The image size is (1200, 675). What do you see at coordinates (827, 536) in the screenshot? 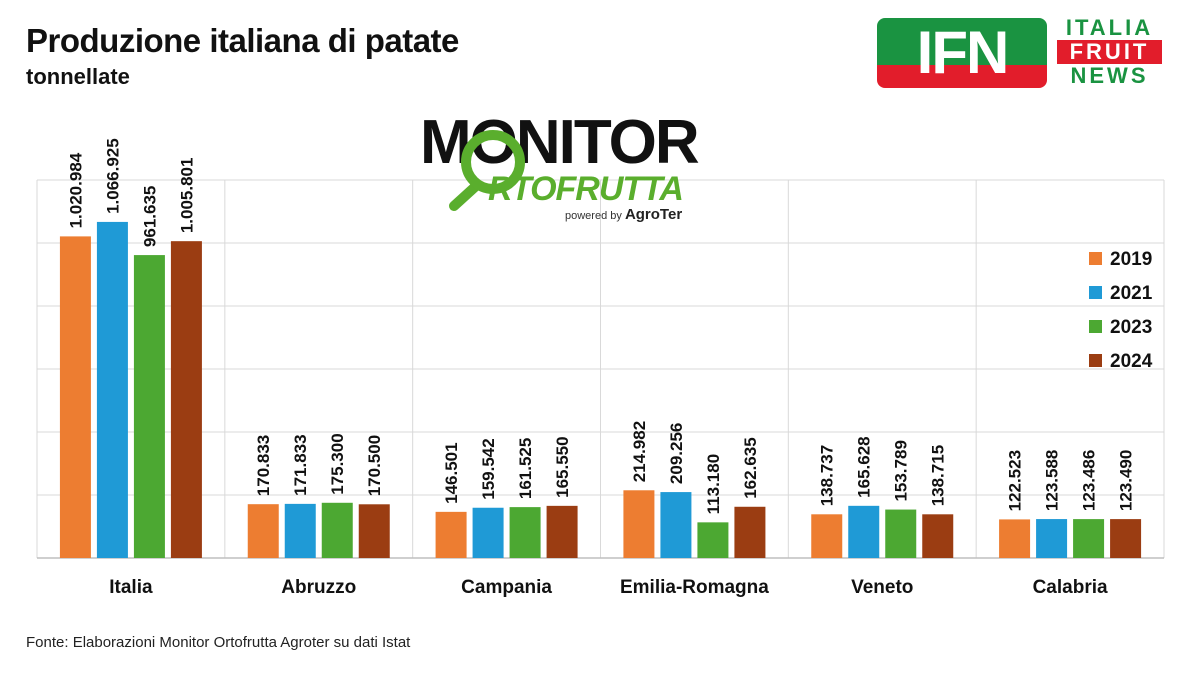
I see `bar-2019-veneto` at bounding box center [827, 536].